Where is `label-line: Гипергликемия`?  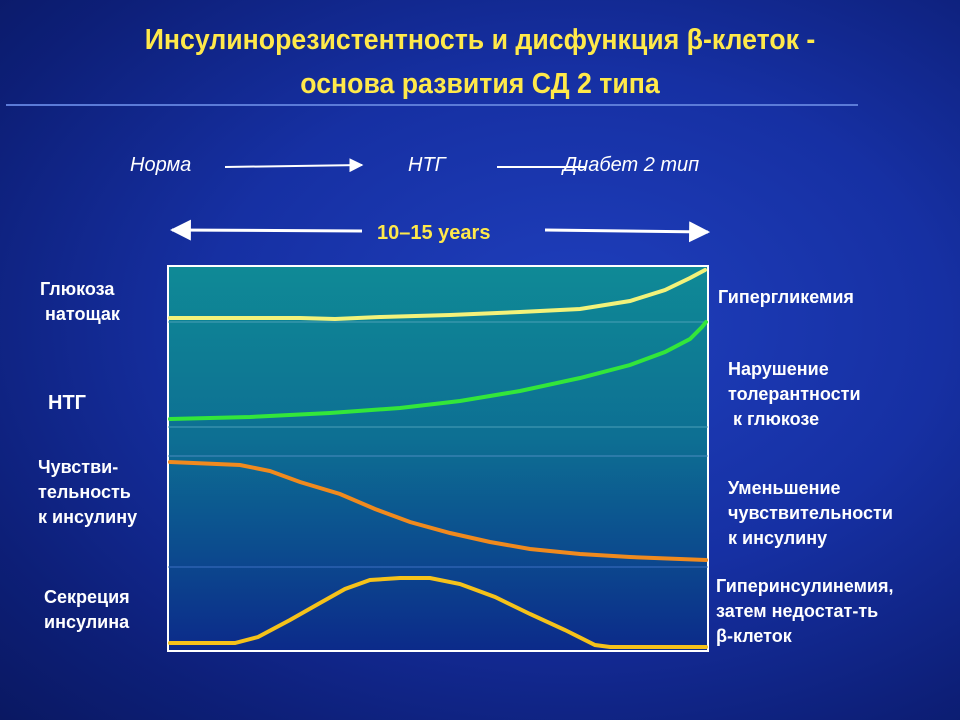
label-line: Гипергликемия is located at coordinates (786, 297).